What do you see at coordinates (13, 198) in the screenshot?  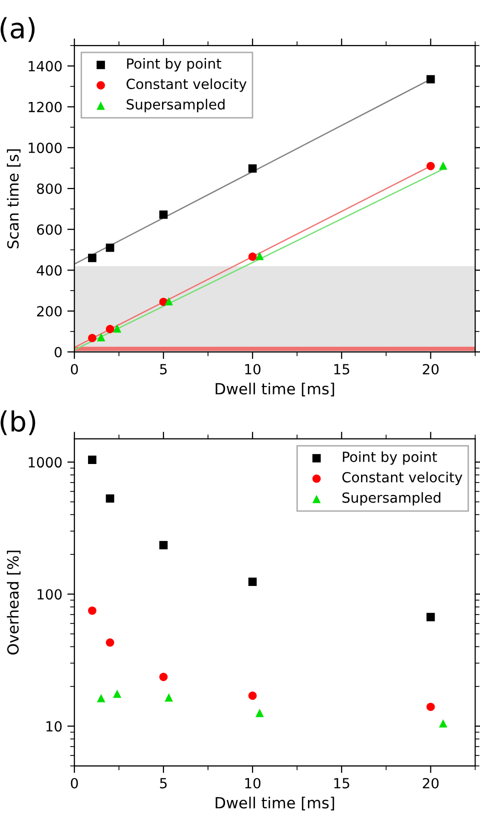 I see `y-axis-title: Scan time [s]` at bounding box center [13, 198].